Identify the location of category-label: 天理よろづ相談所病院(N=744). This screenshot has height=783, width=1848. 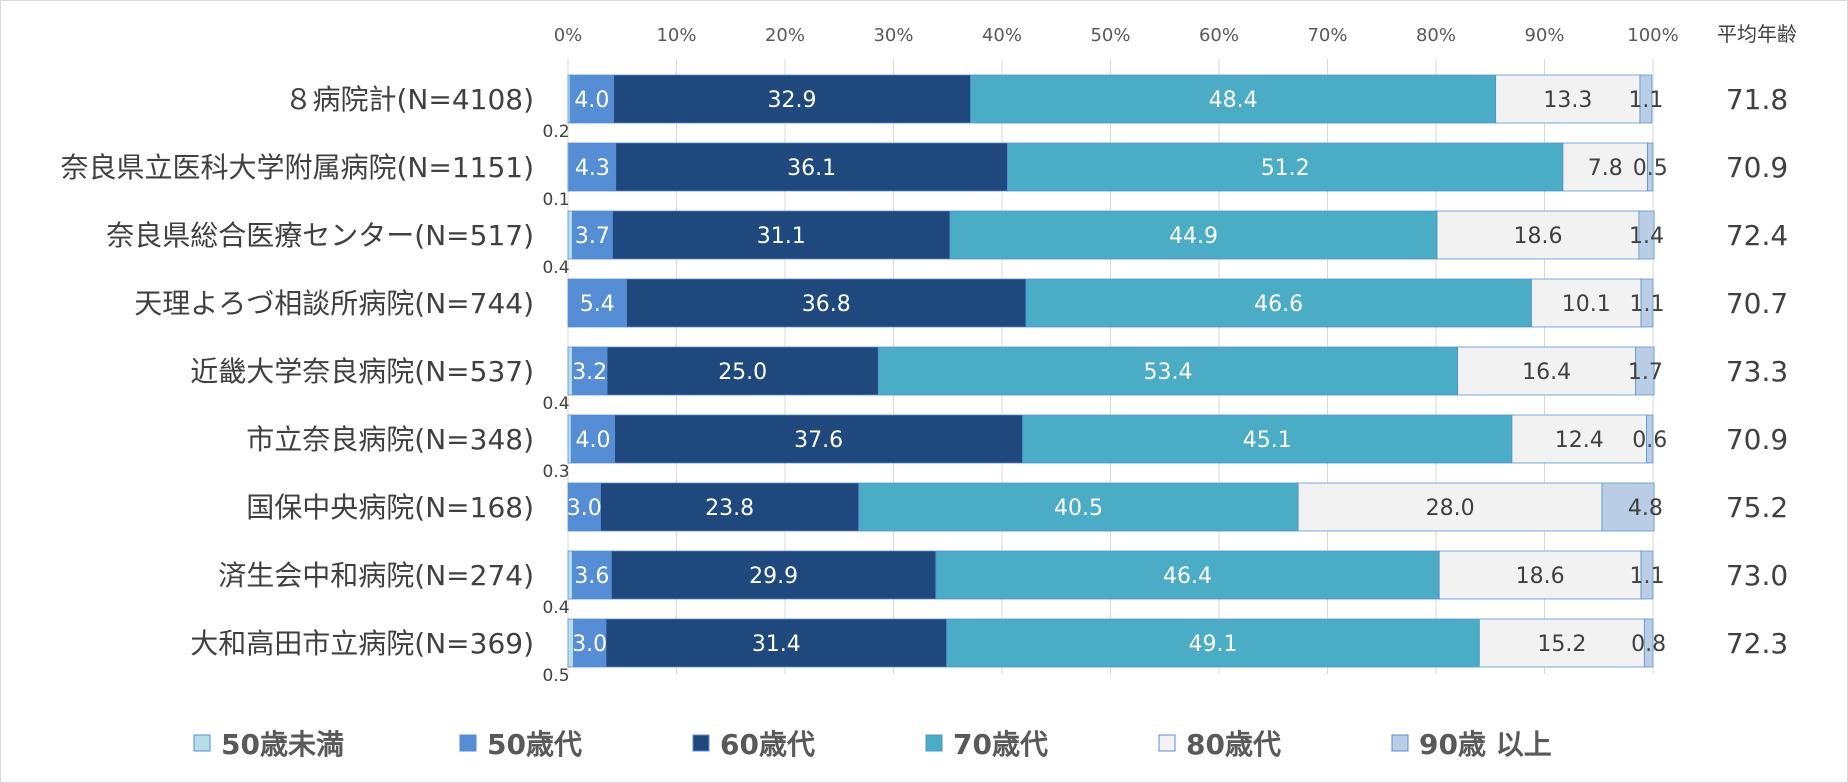
(334, 303).